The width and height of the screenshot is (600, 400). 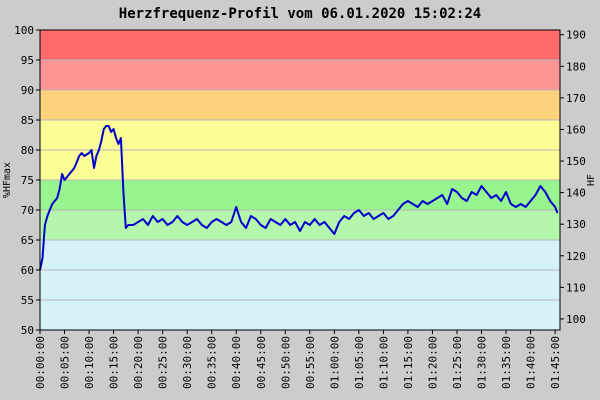 What do you see at coordinates (573, 177) in the screenshot?
I see `right-axis: 100 110 120 130 140 150 160 170 180 190` at bounding box center [573, 177].